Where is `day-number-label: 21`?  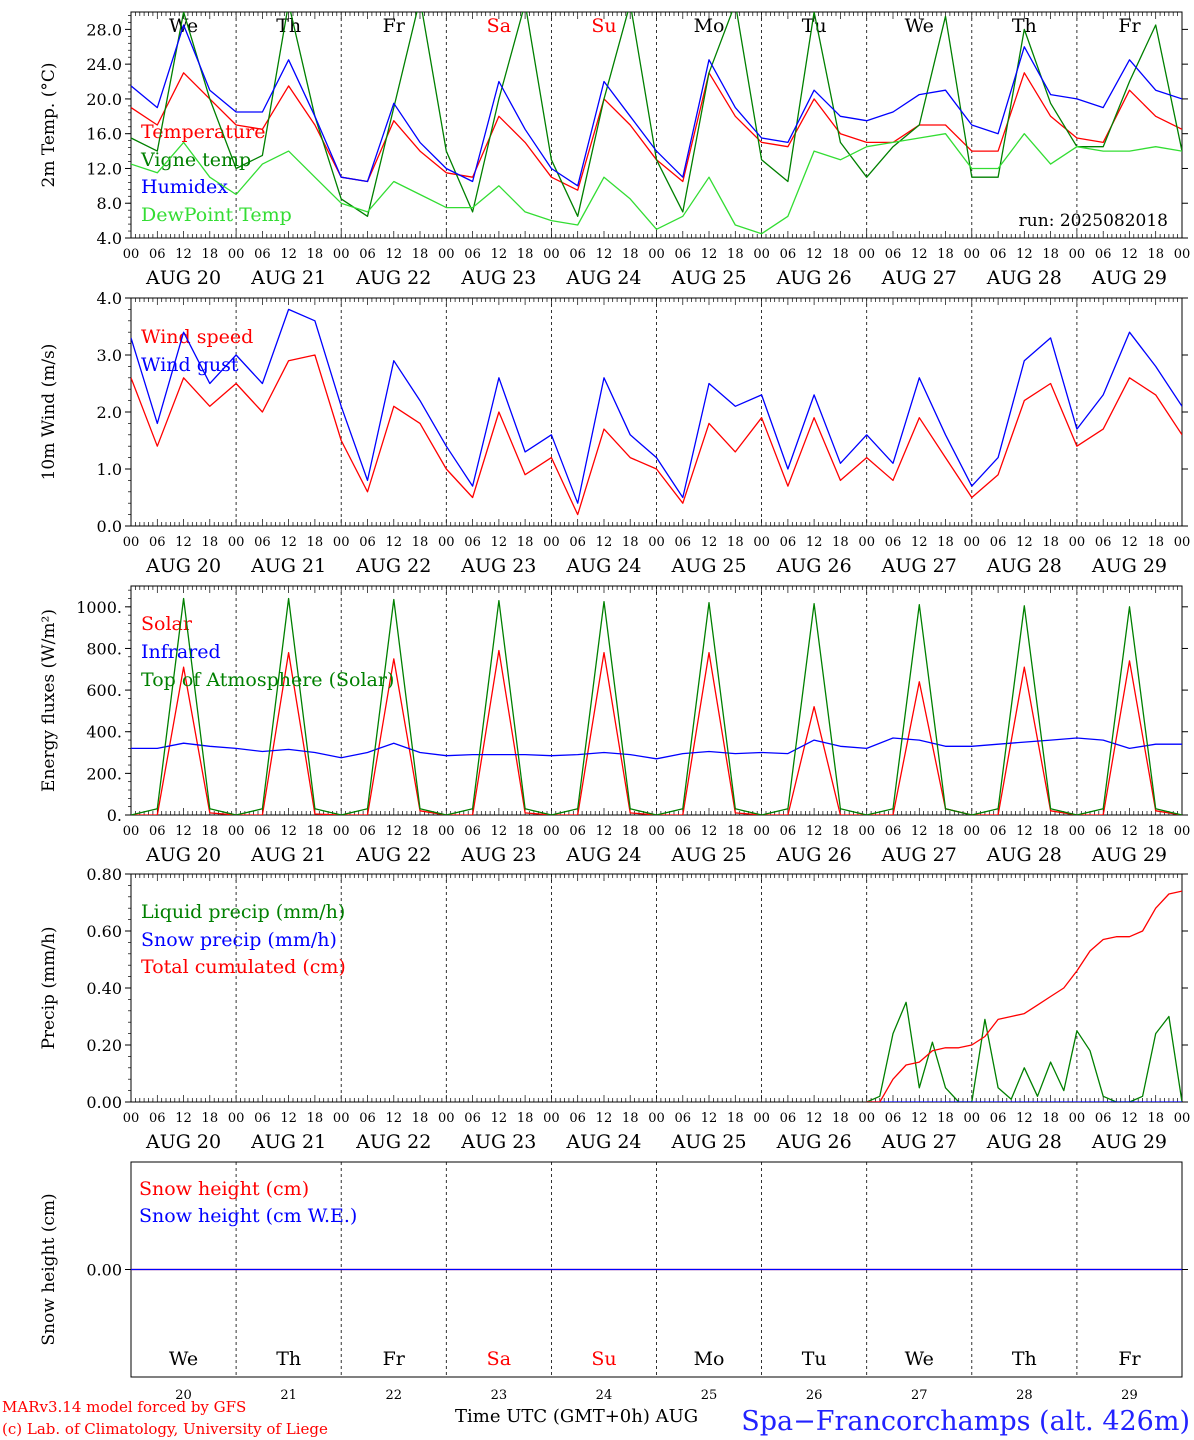 day-number-label: 21 is located at coordinates (288, 1395).